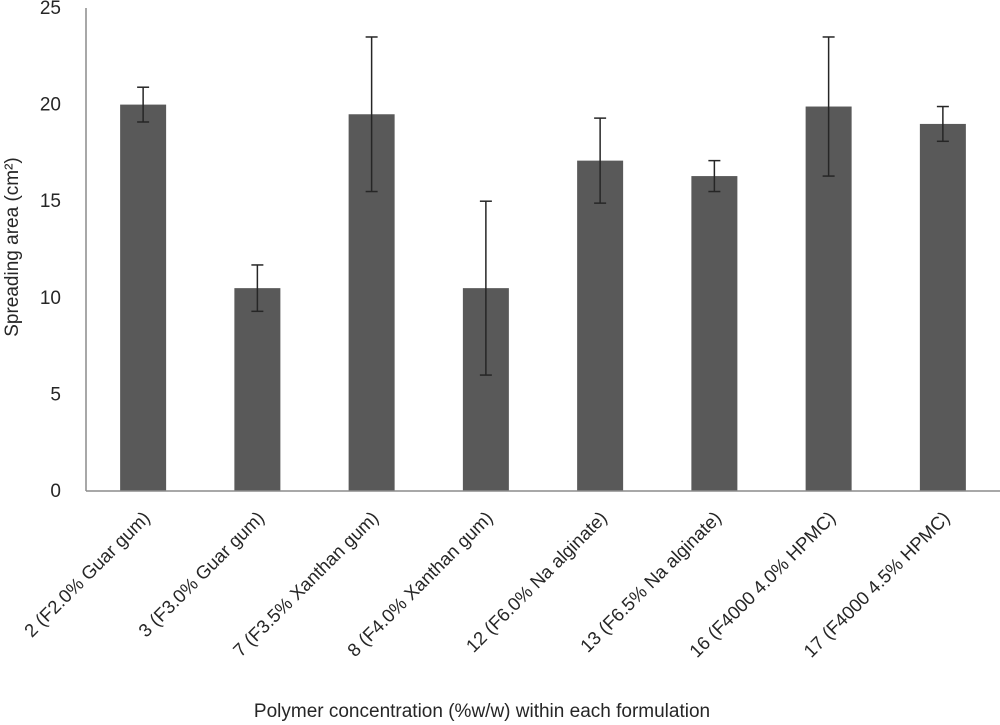 This screenshot has height=725, width=1000. I want to click on y-tick-label: 15, so click(50, 201).